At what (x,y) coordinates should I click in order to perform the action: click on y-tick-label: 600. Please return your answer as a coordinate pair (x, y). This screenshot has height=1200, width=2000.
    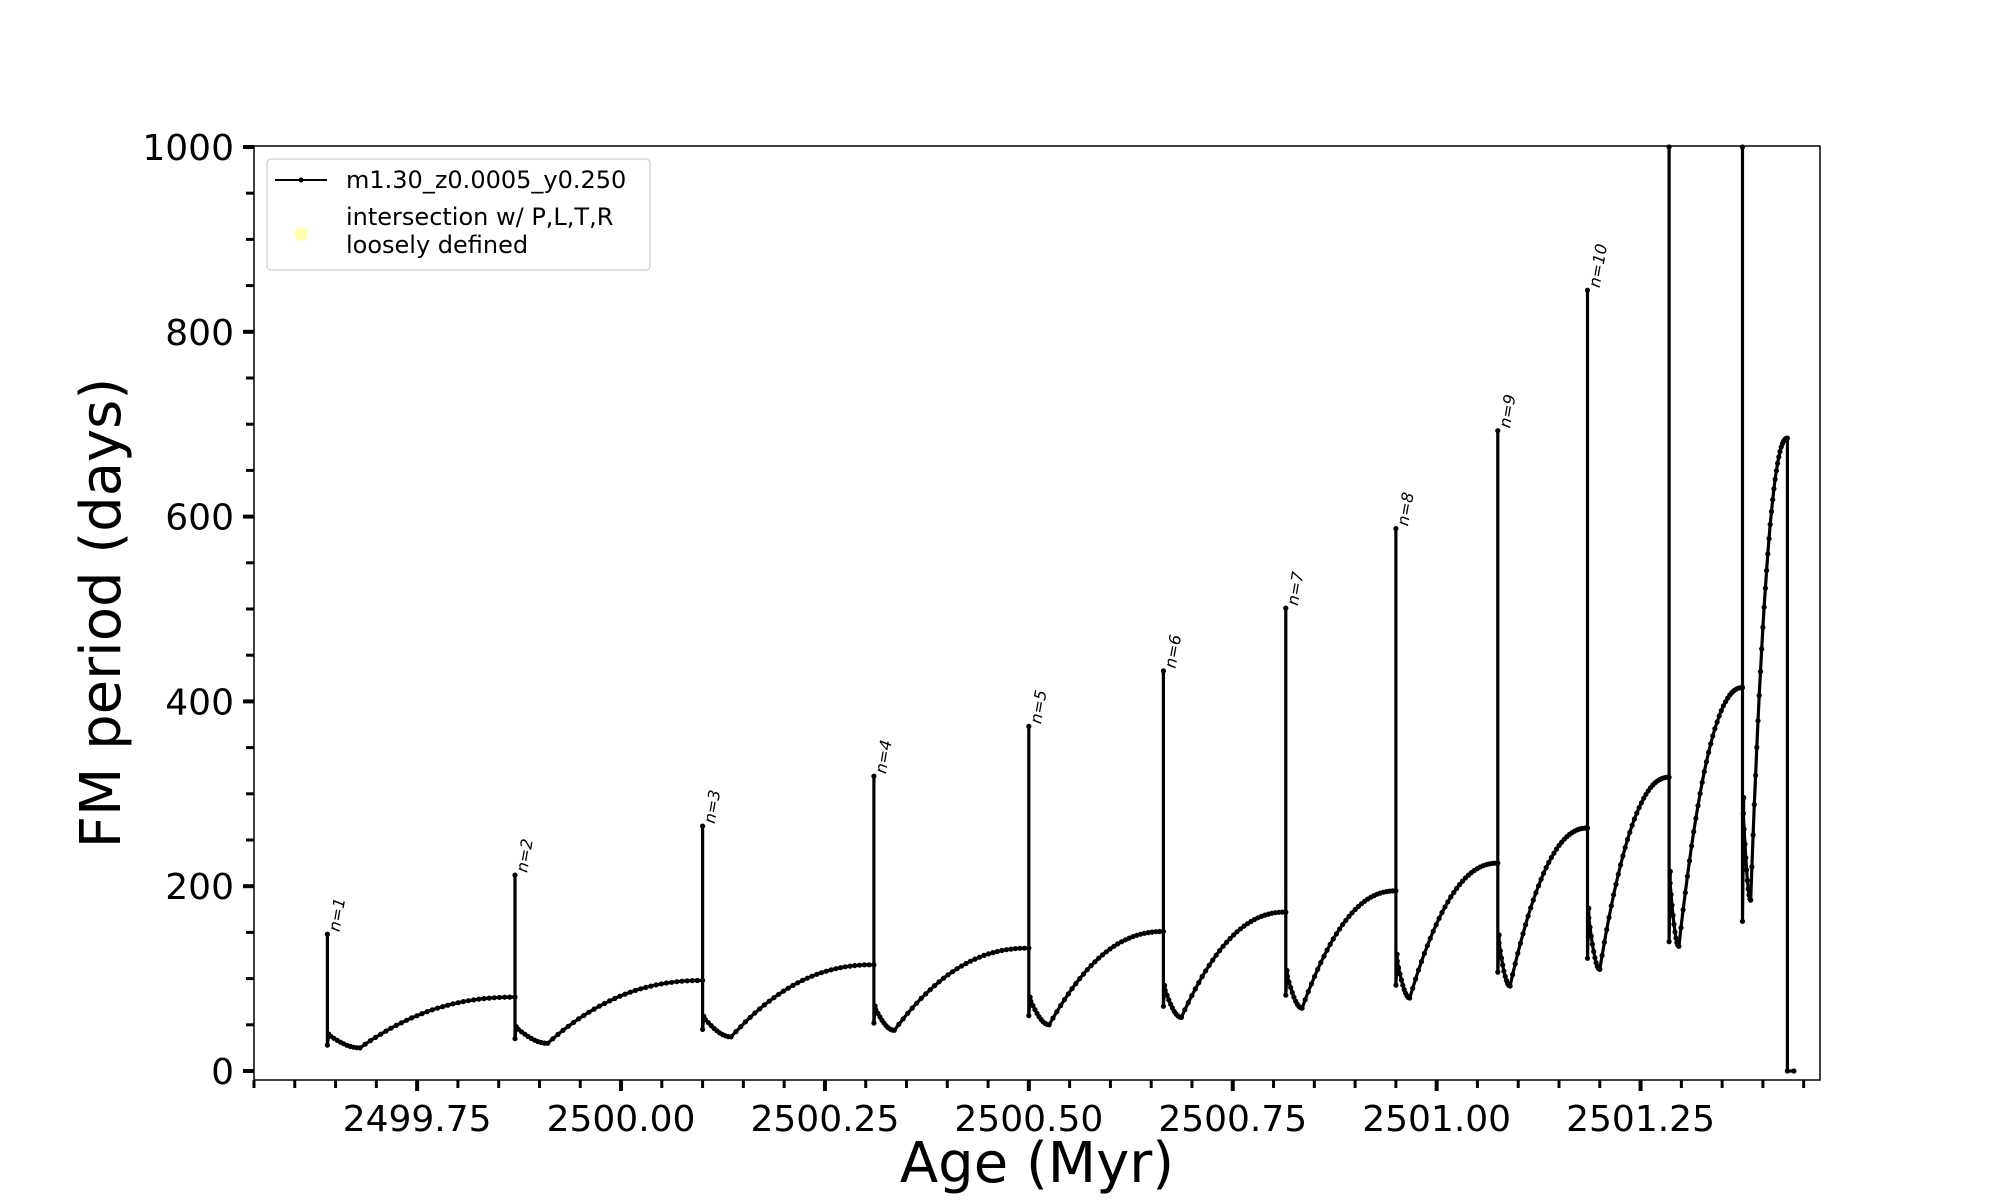
    Looking at the image, I should click on (199, 518).